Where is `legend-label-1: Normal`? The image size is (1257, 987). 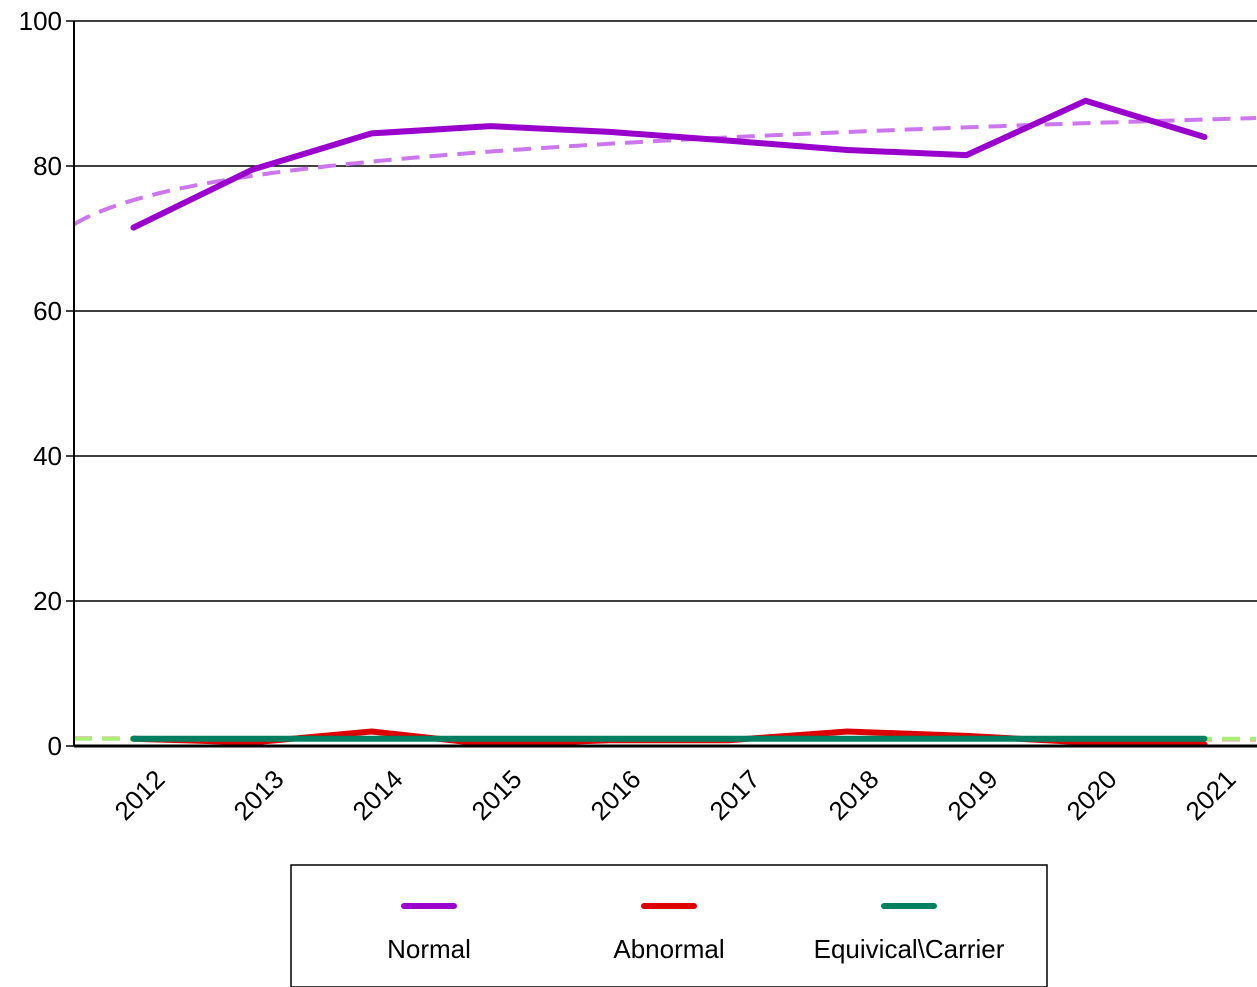 legend-label-1: Normal is located at coordinates (429, 949).